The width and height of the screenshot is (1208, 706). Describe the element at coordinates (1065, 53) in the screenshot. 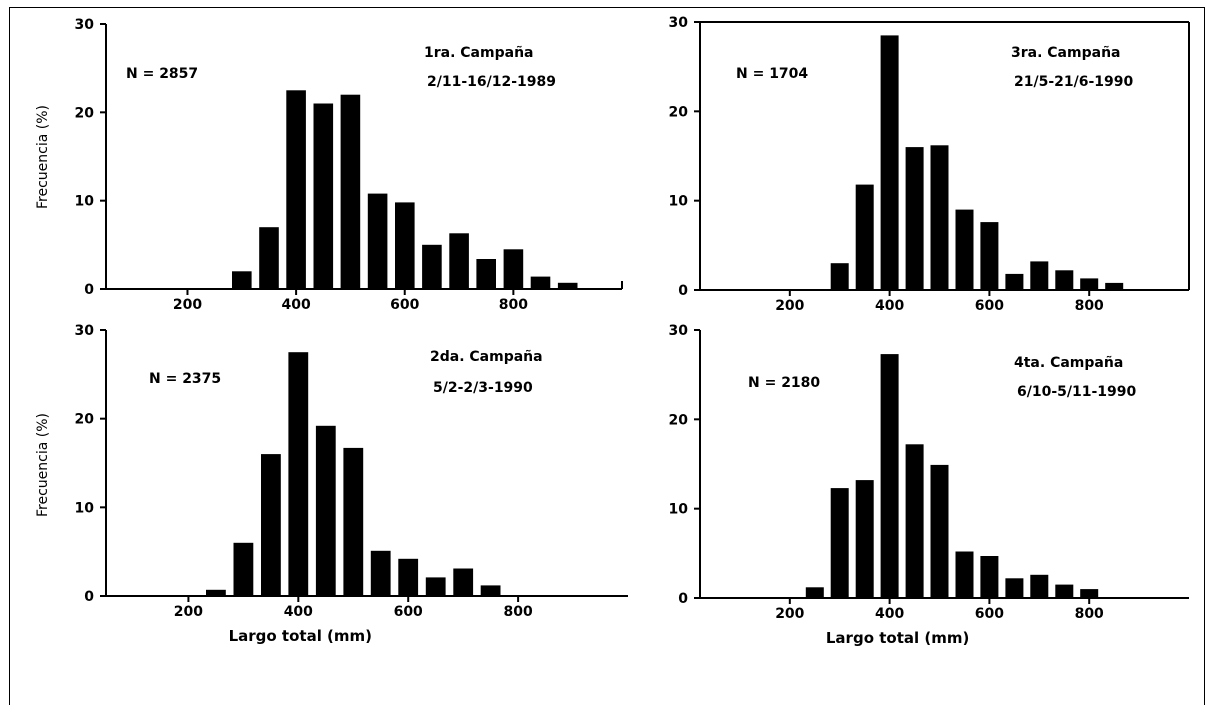

I see `campaign-label: 3ra. Campaña` at that location.